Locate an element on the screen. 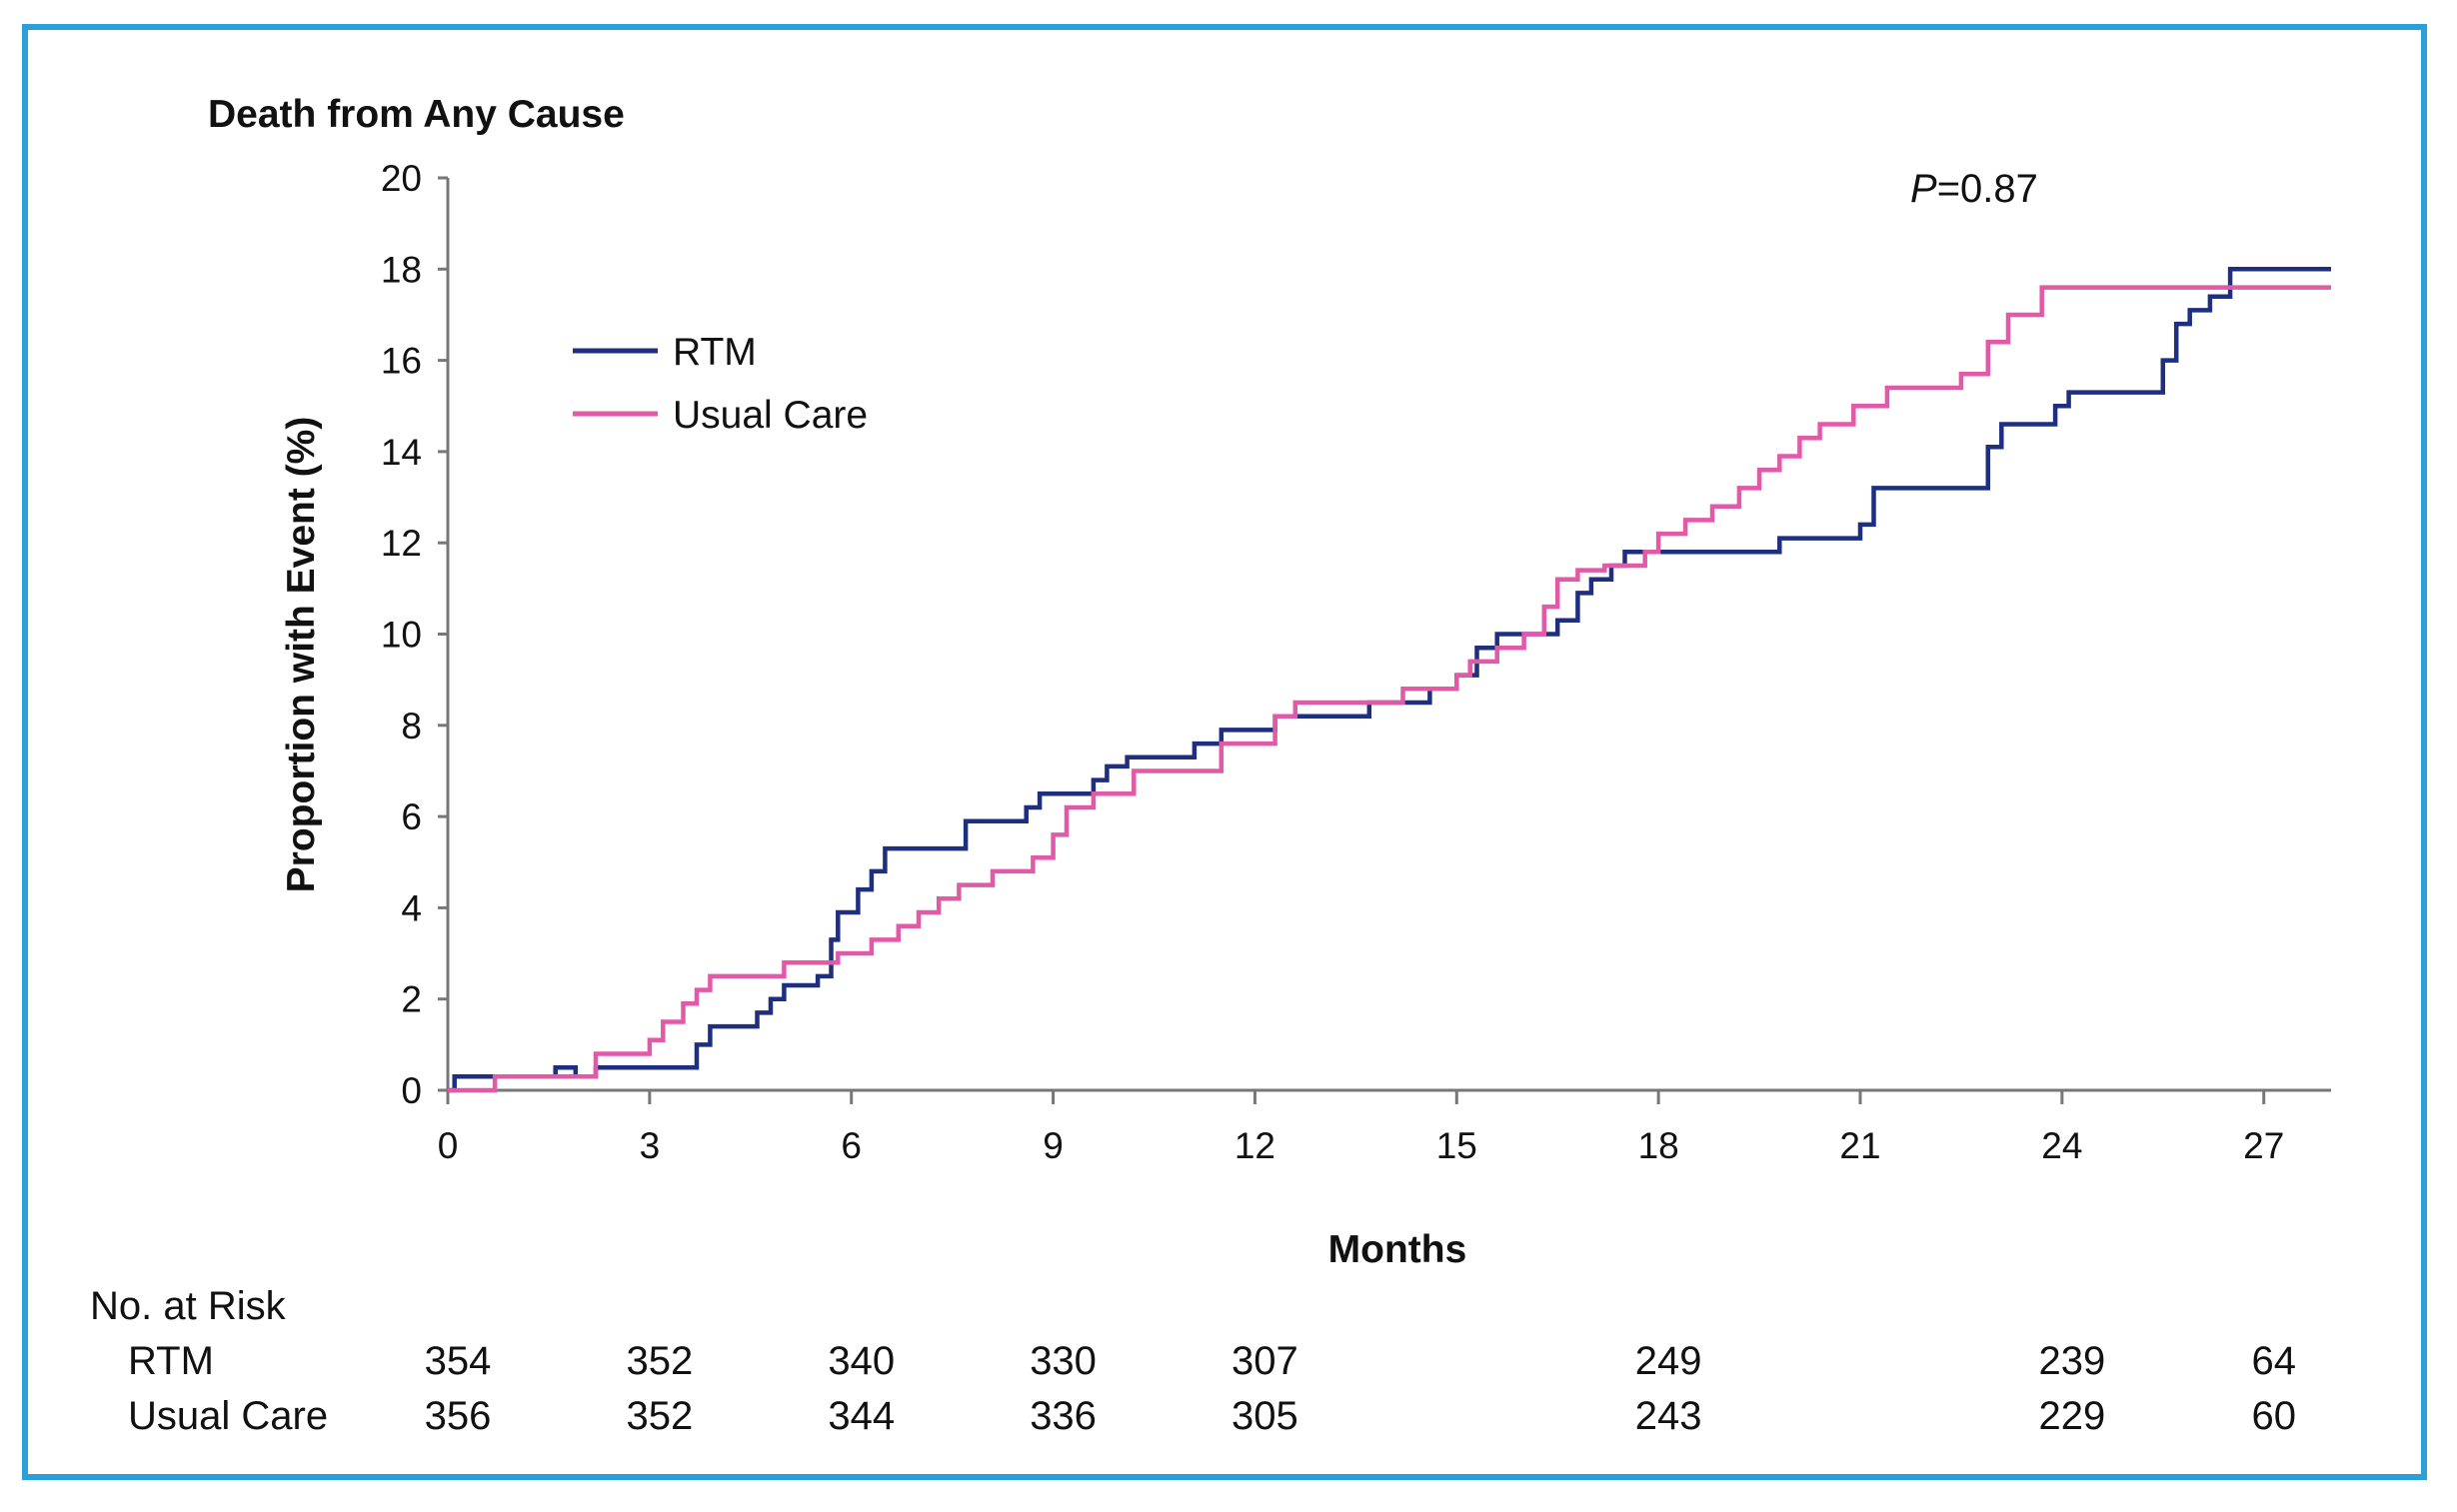 This screenshot has height=1512, width=2457. risk-count: 64 is located at coordinates (2274, 1361).